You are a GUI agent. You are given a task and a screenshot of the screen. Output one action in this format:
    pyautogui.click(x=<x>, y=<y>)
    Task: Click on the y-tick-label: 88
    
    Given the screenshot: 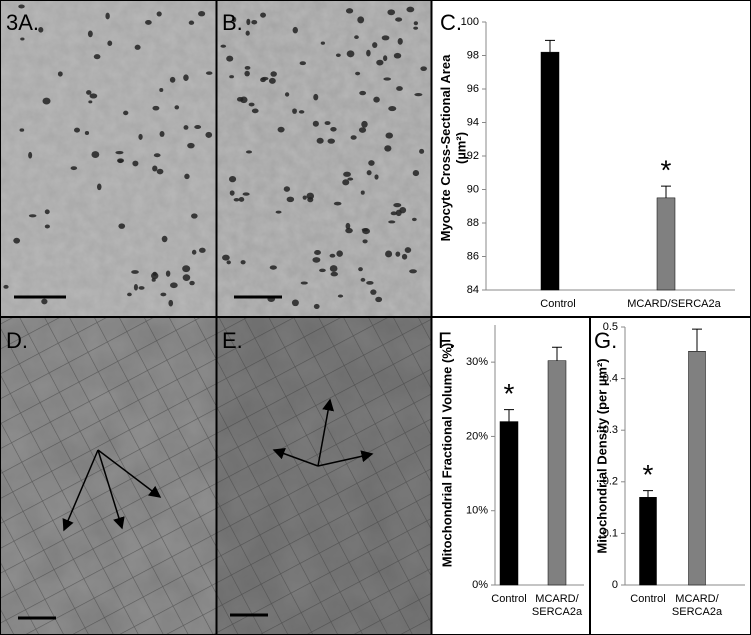 What is the action you would take?
    pyautogui.click(x=473, y=223)
    